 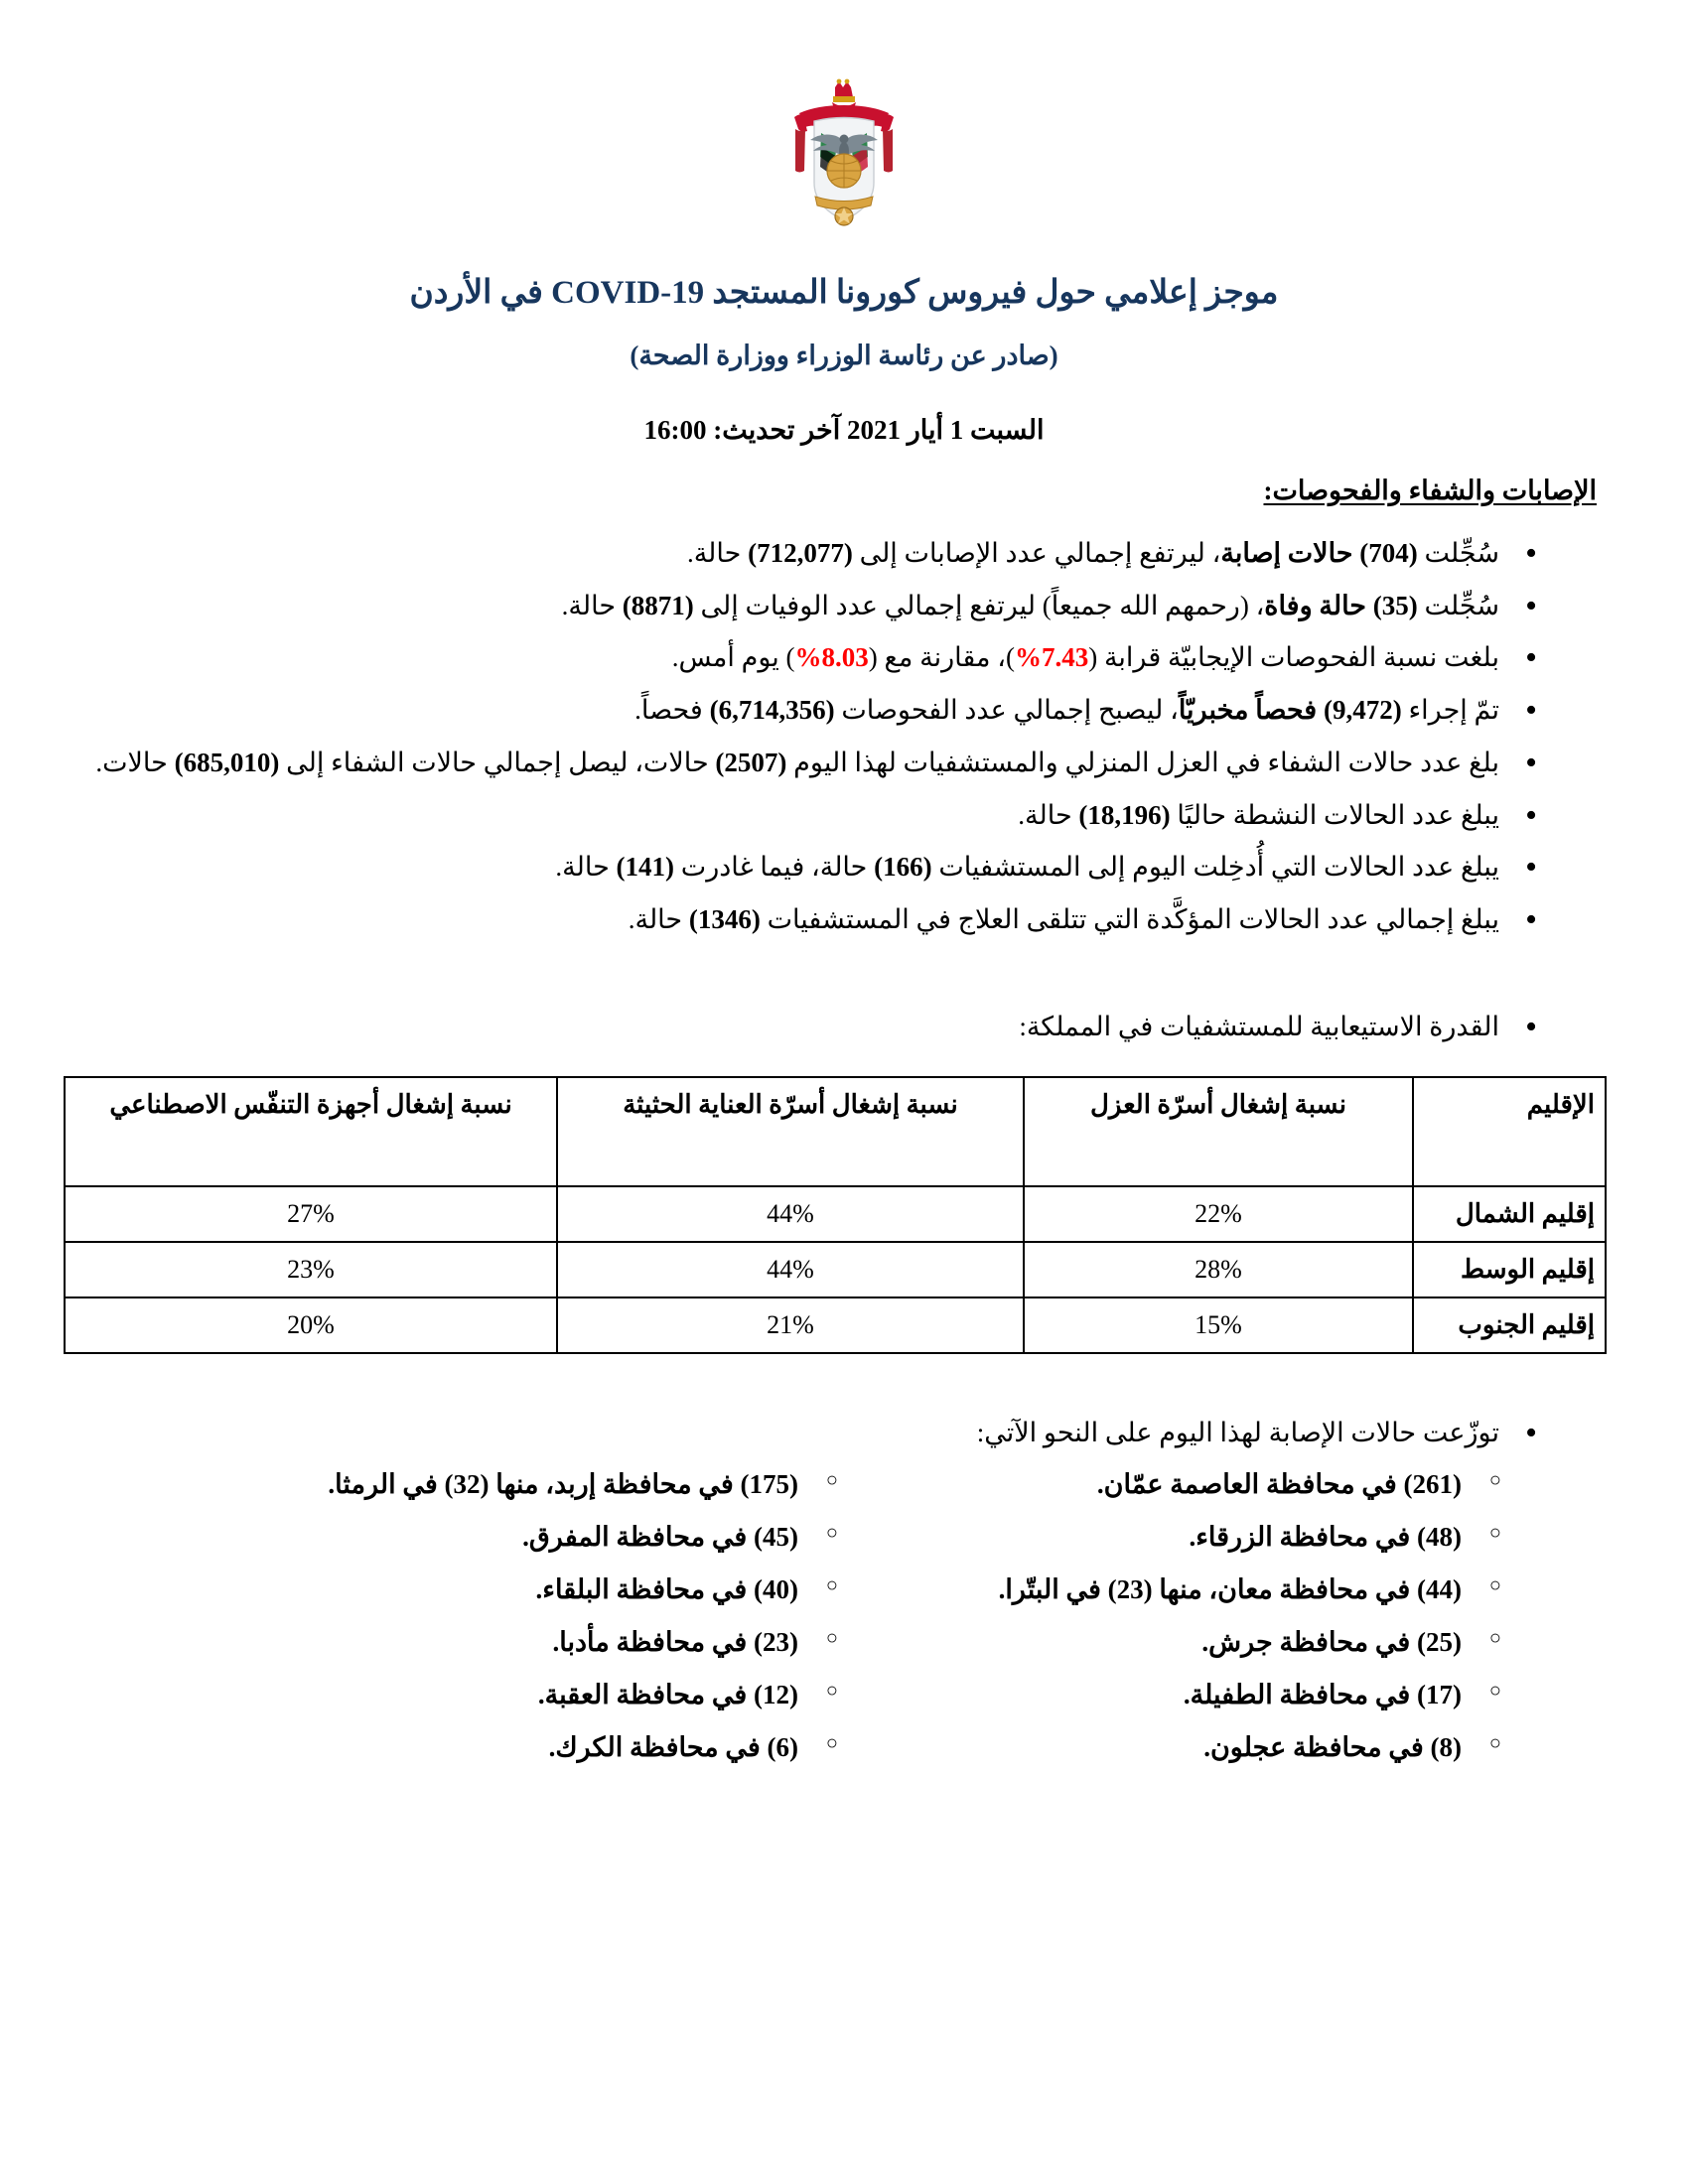 I want to click on list-item: (23) في محافظة مأدبا., so click(x=472, y=1642).